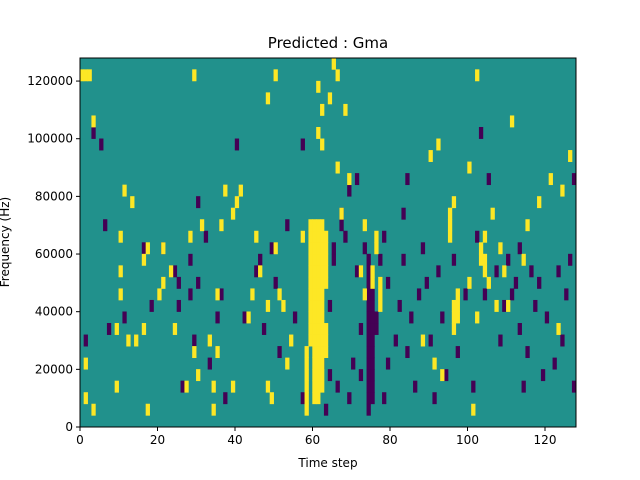 The height and width of the screenshot is (480, 640). I want to click on x-axis-label: Time step, so click(327, 463).